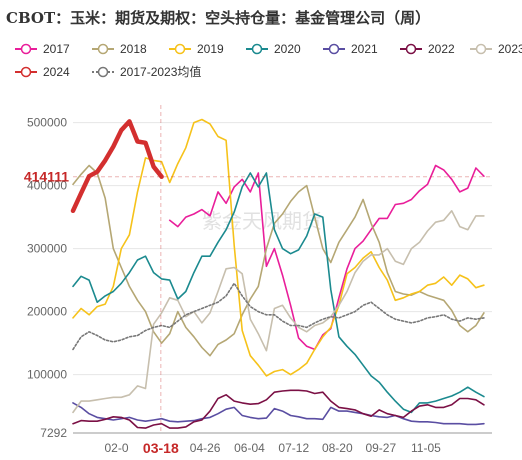 The width and height of the screenshot is (522, 460). What do you see at coordinates (133, 49) in the screenshot?
I see `legend-label: 2018` at bounding box center [133, 49].